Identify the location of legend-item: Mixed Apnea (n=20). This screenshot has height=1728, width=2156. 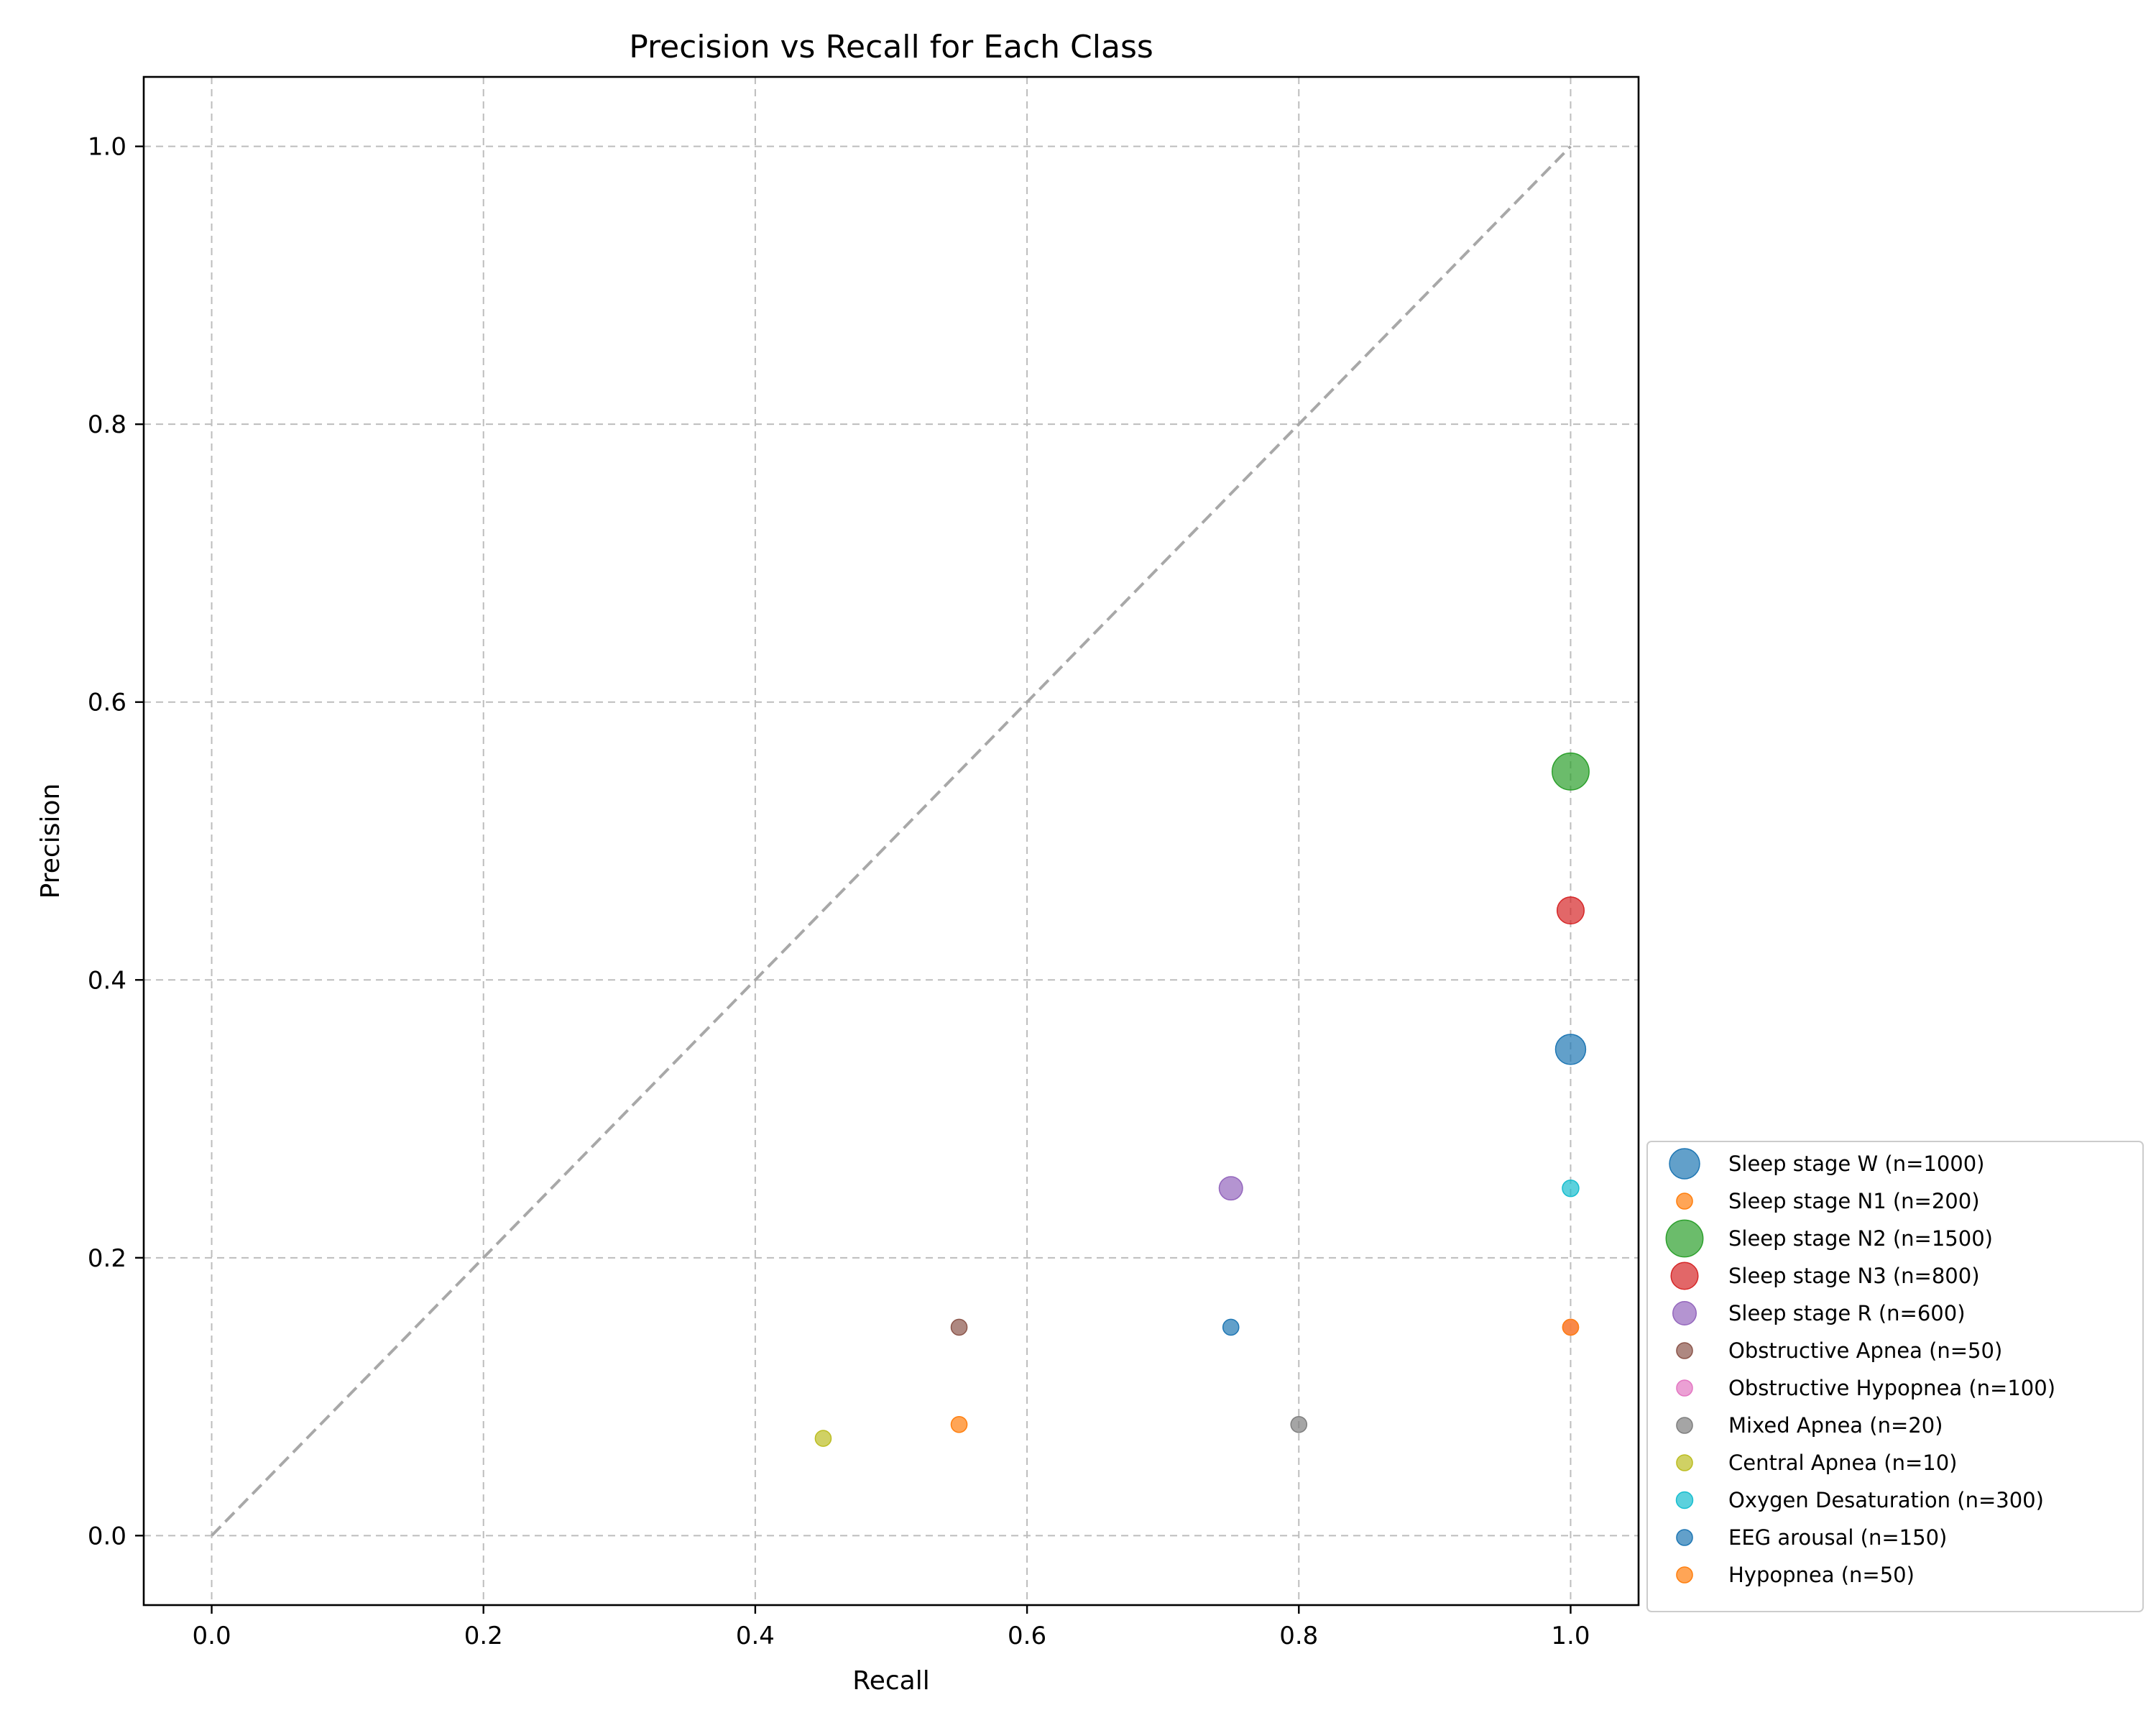
(1810, 1425).